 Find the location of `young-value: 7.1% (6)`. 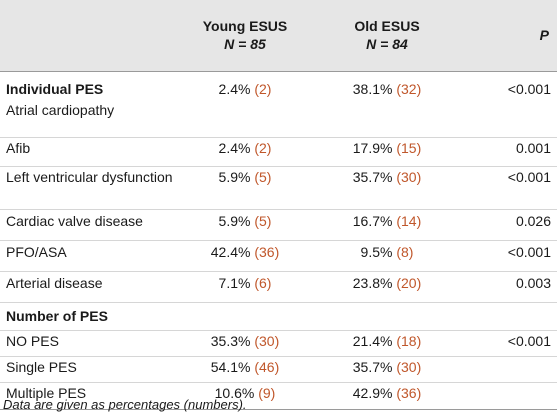

young-value: 7.1% (6) is located at coordinates (245, 286).